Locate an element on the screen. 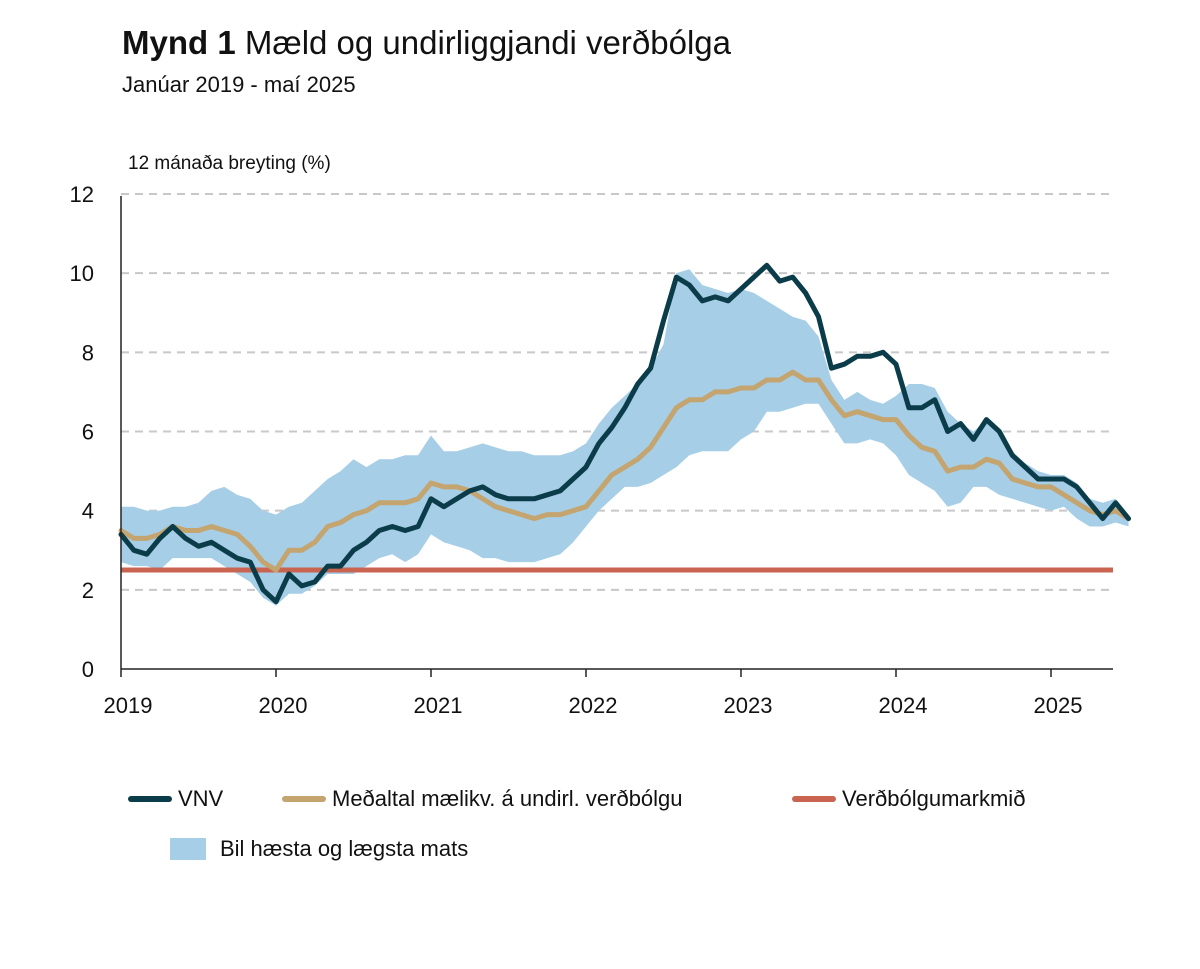 Image resolution: width=1200 pixels, height=969 pixels. chart-title: Mynd 1 Mæld og undirliggjandi verðbólga is located at coordinates (426, 43).